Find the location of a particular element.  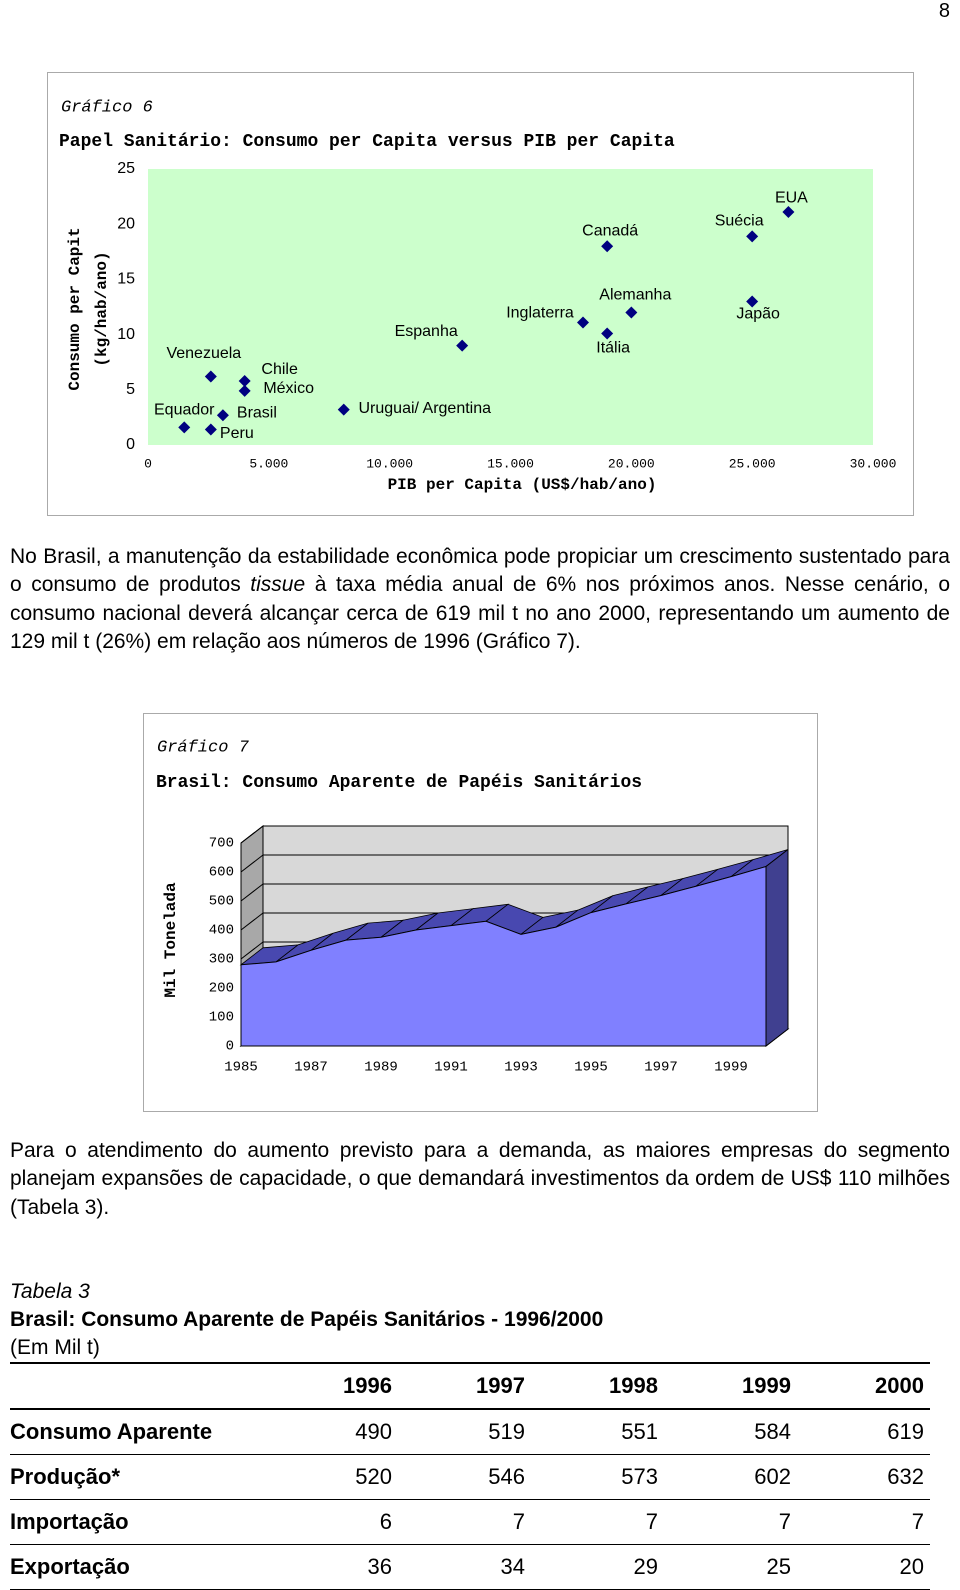

x-tick-label: 1995 is located at coordinates (591, 1068).